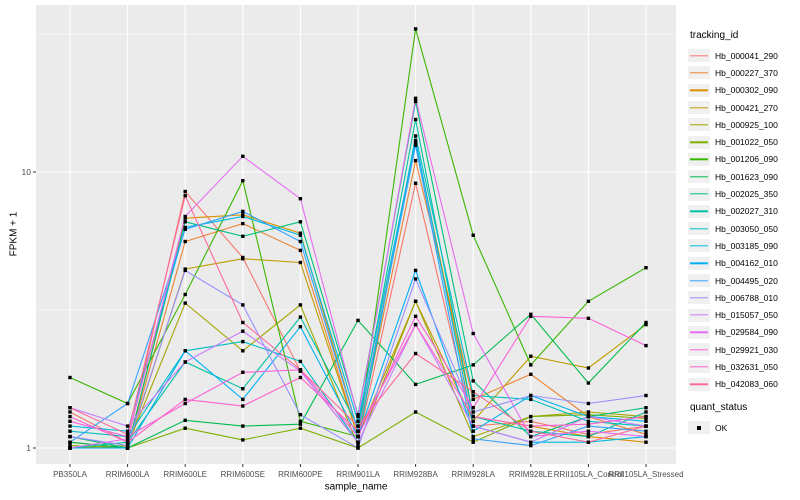 This screenshot has width=800, height=500. I want to click on legend-item-label: Hb_029921_030, so click(746, 349).